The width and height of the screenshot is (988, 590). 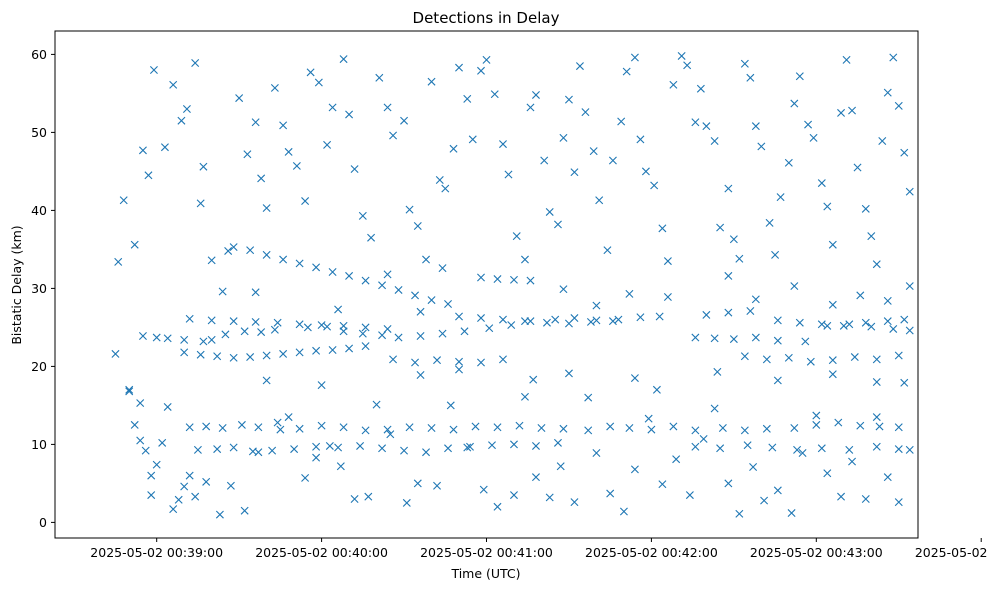 I want to click on x-tick-label: 2025-05-02 00:44:00, so click(x=951, y=552).